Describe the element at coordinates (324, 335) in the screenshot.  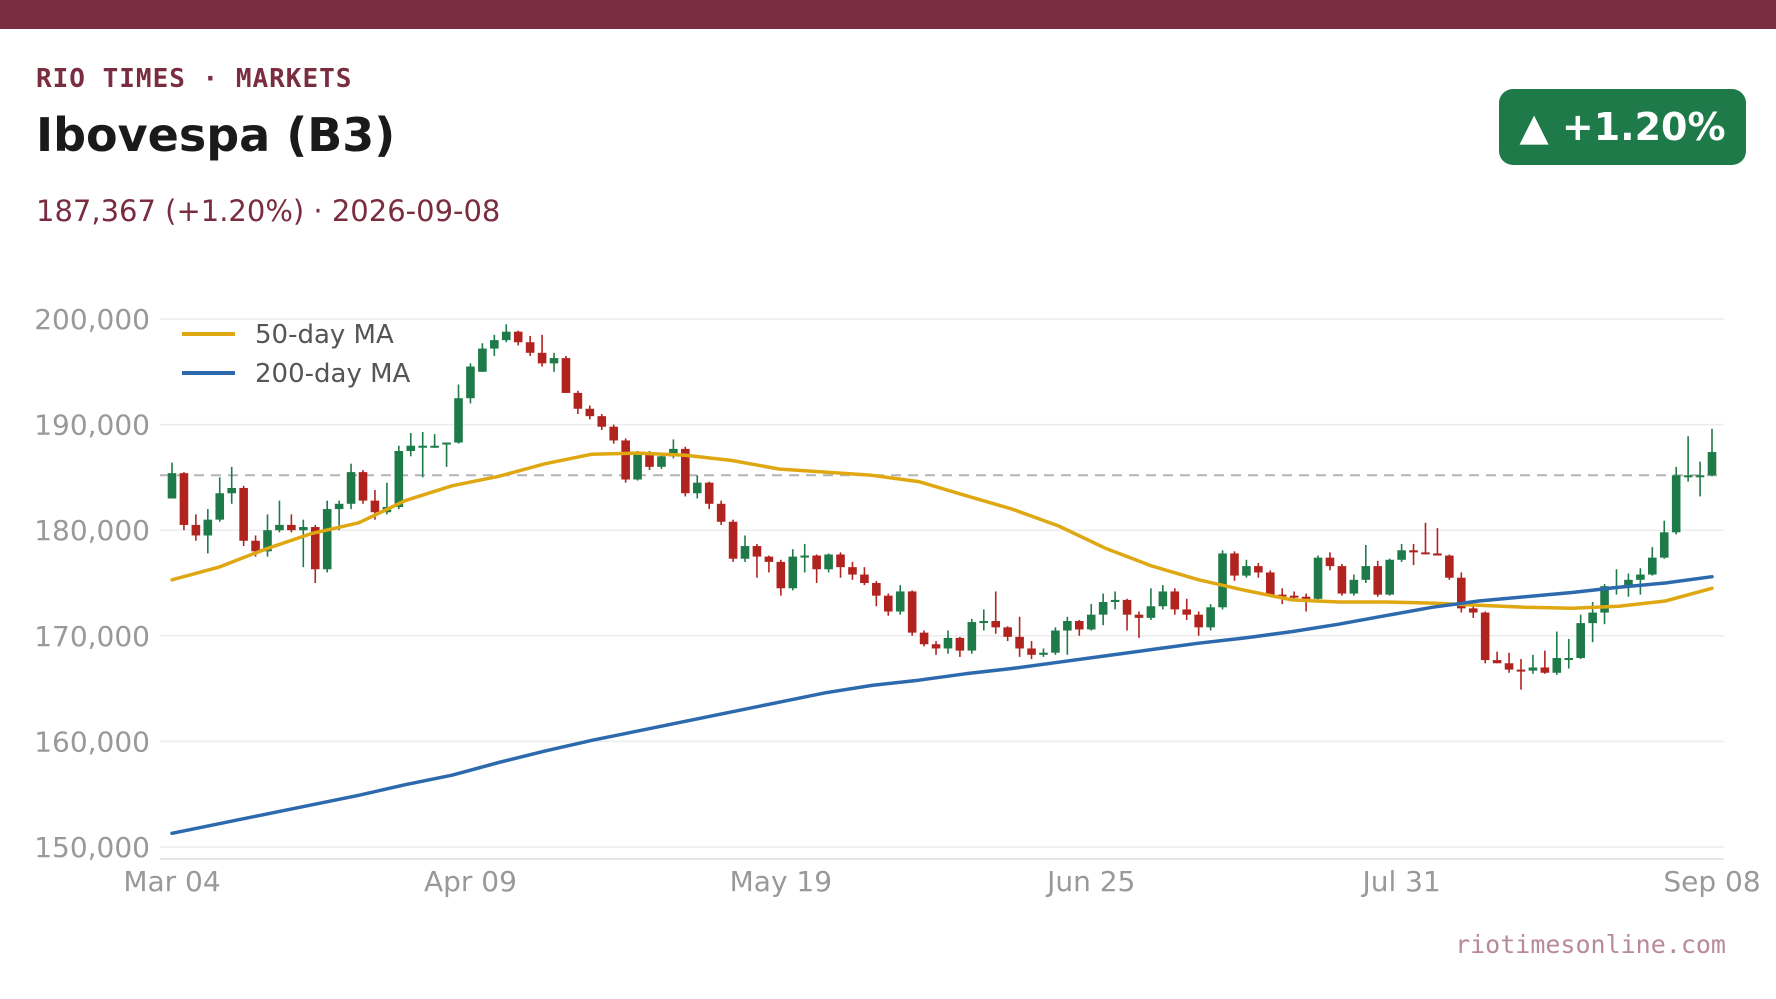
I see `legend-label: 50-day MA` at that location.